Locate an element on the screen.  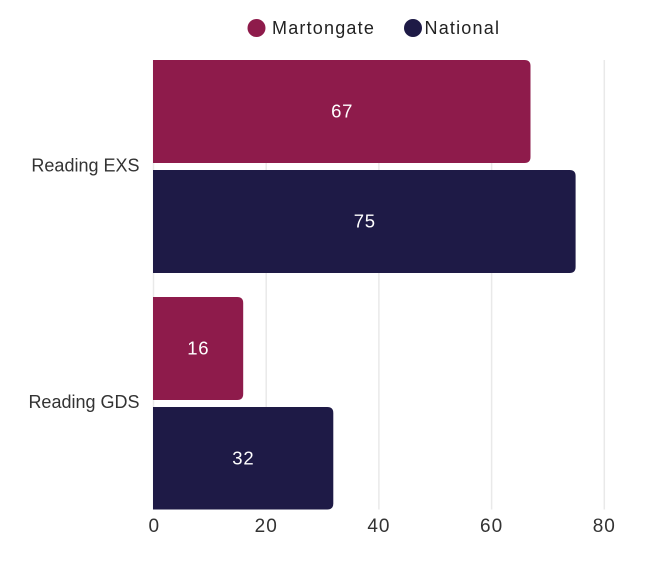
svg-text: Reading EXS is located at coordinates (85, 166).